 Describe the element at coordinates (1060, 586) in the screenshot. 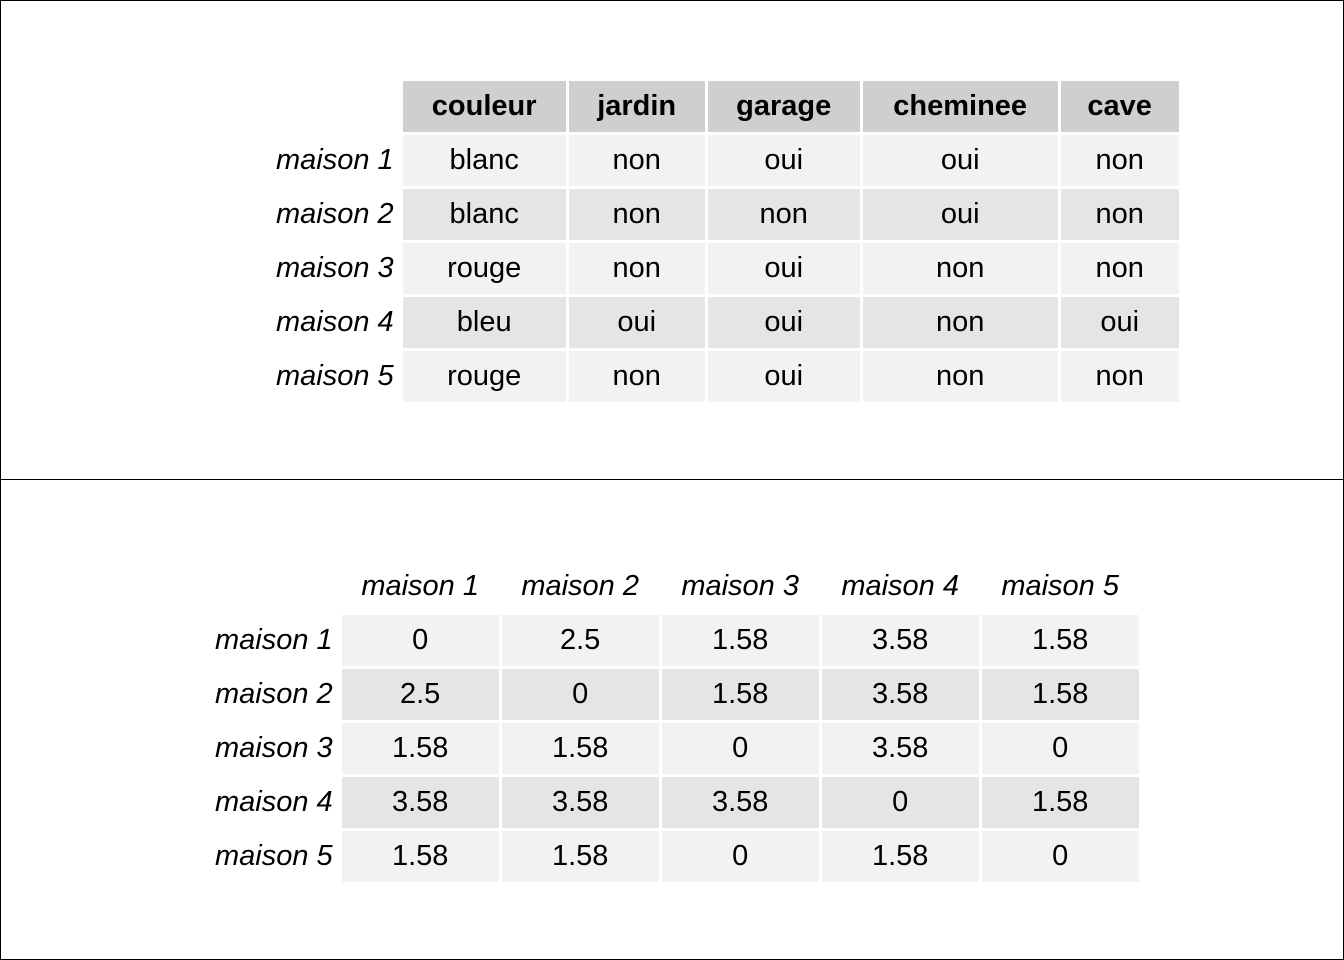

I see `column-header-maison-5: maison 5` at that location.